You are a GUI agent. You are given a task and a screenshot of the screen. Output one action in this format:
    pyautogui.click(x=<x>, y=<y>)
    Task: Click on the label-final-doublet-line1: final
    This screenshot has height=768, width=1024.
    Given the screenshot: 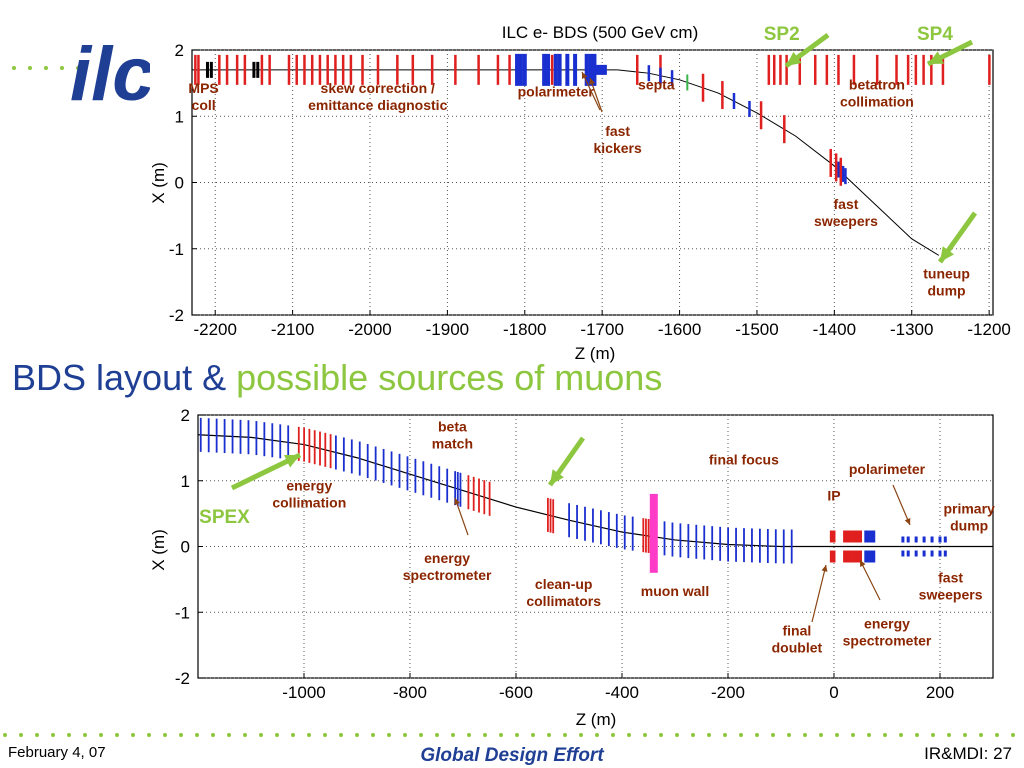 What is the action you would take?
    pyautogui.click(x=797, y=630)
    